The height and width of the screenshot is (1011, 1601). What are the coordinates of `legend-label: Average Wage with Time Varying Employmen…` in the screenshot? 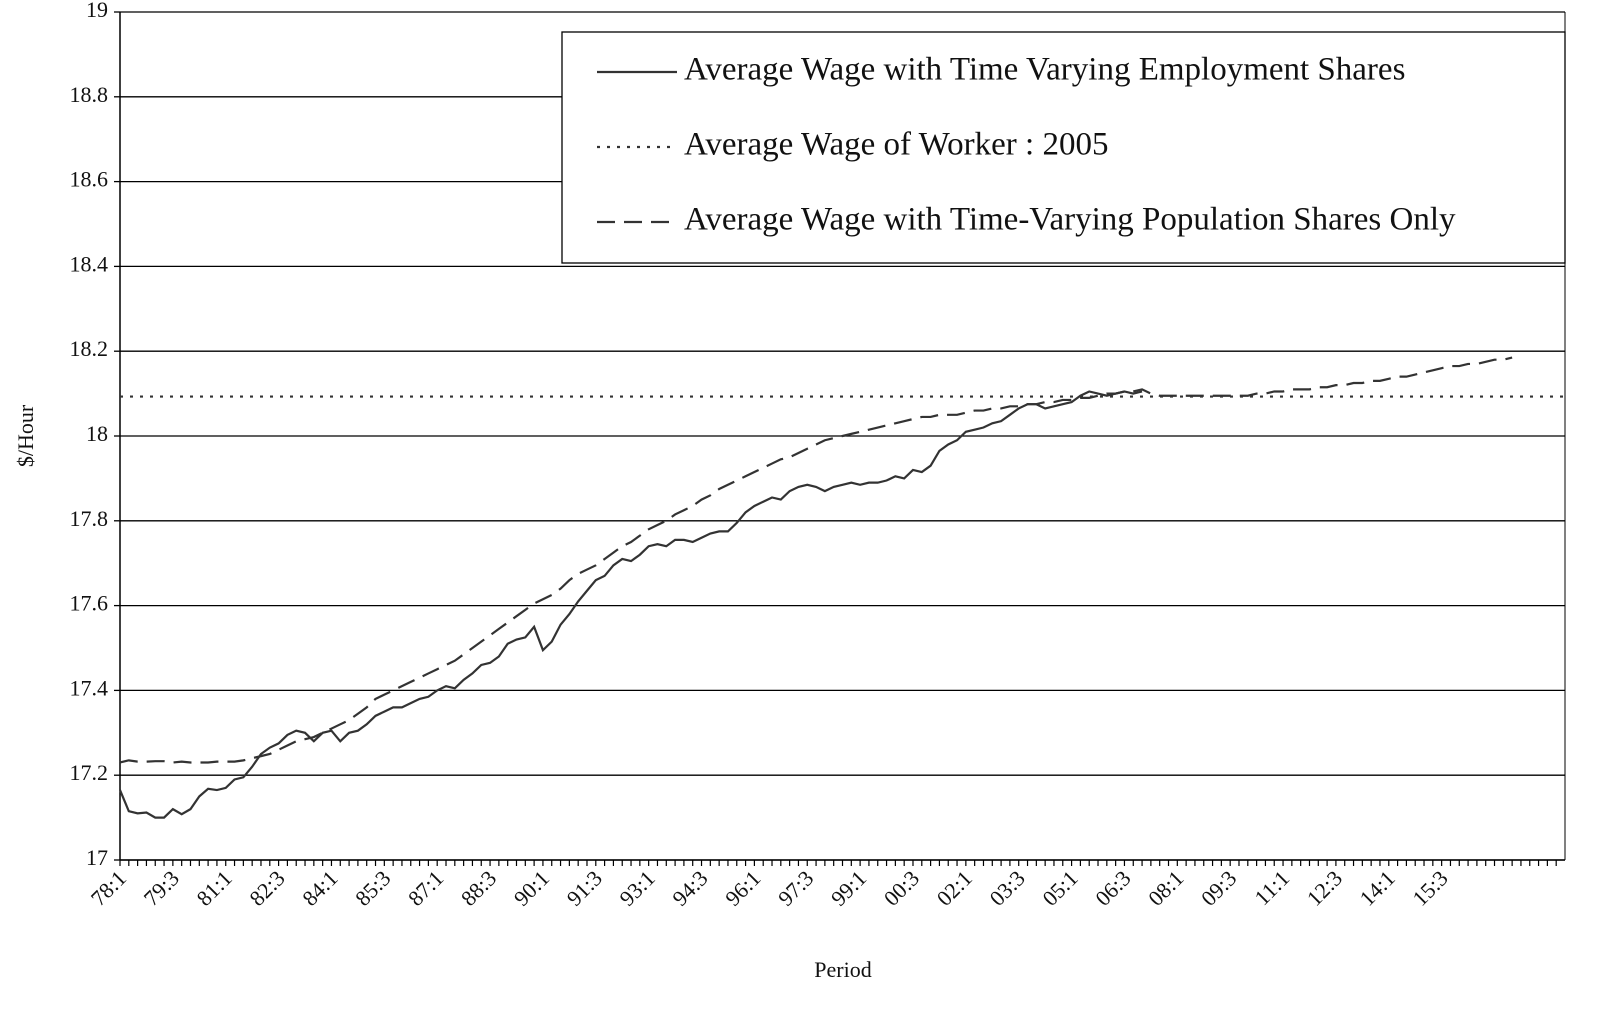 It's located at (1044, 70).